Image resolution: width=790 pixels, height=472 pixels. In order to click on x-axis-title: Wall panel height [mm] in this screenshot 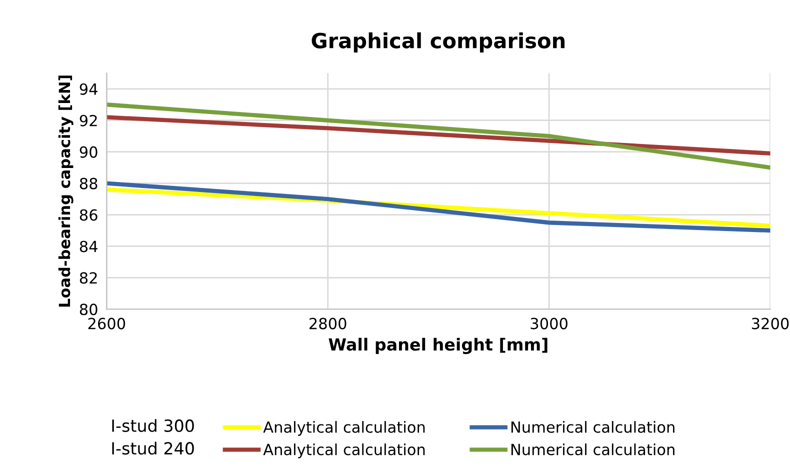, I will do `click(438, 346)`.